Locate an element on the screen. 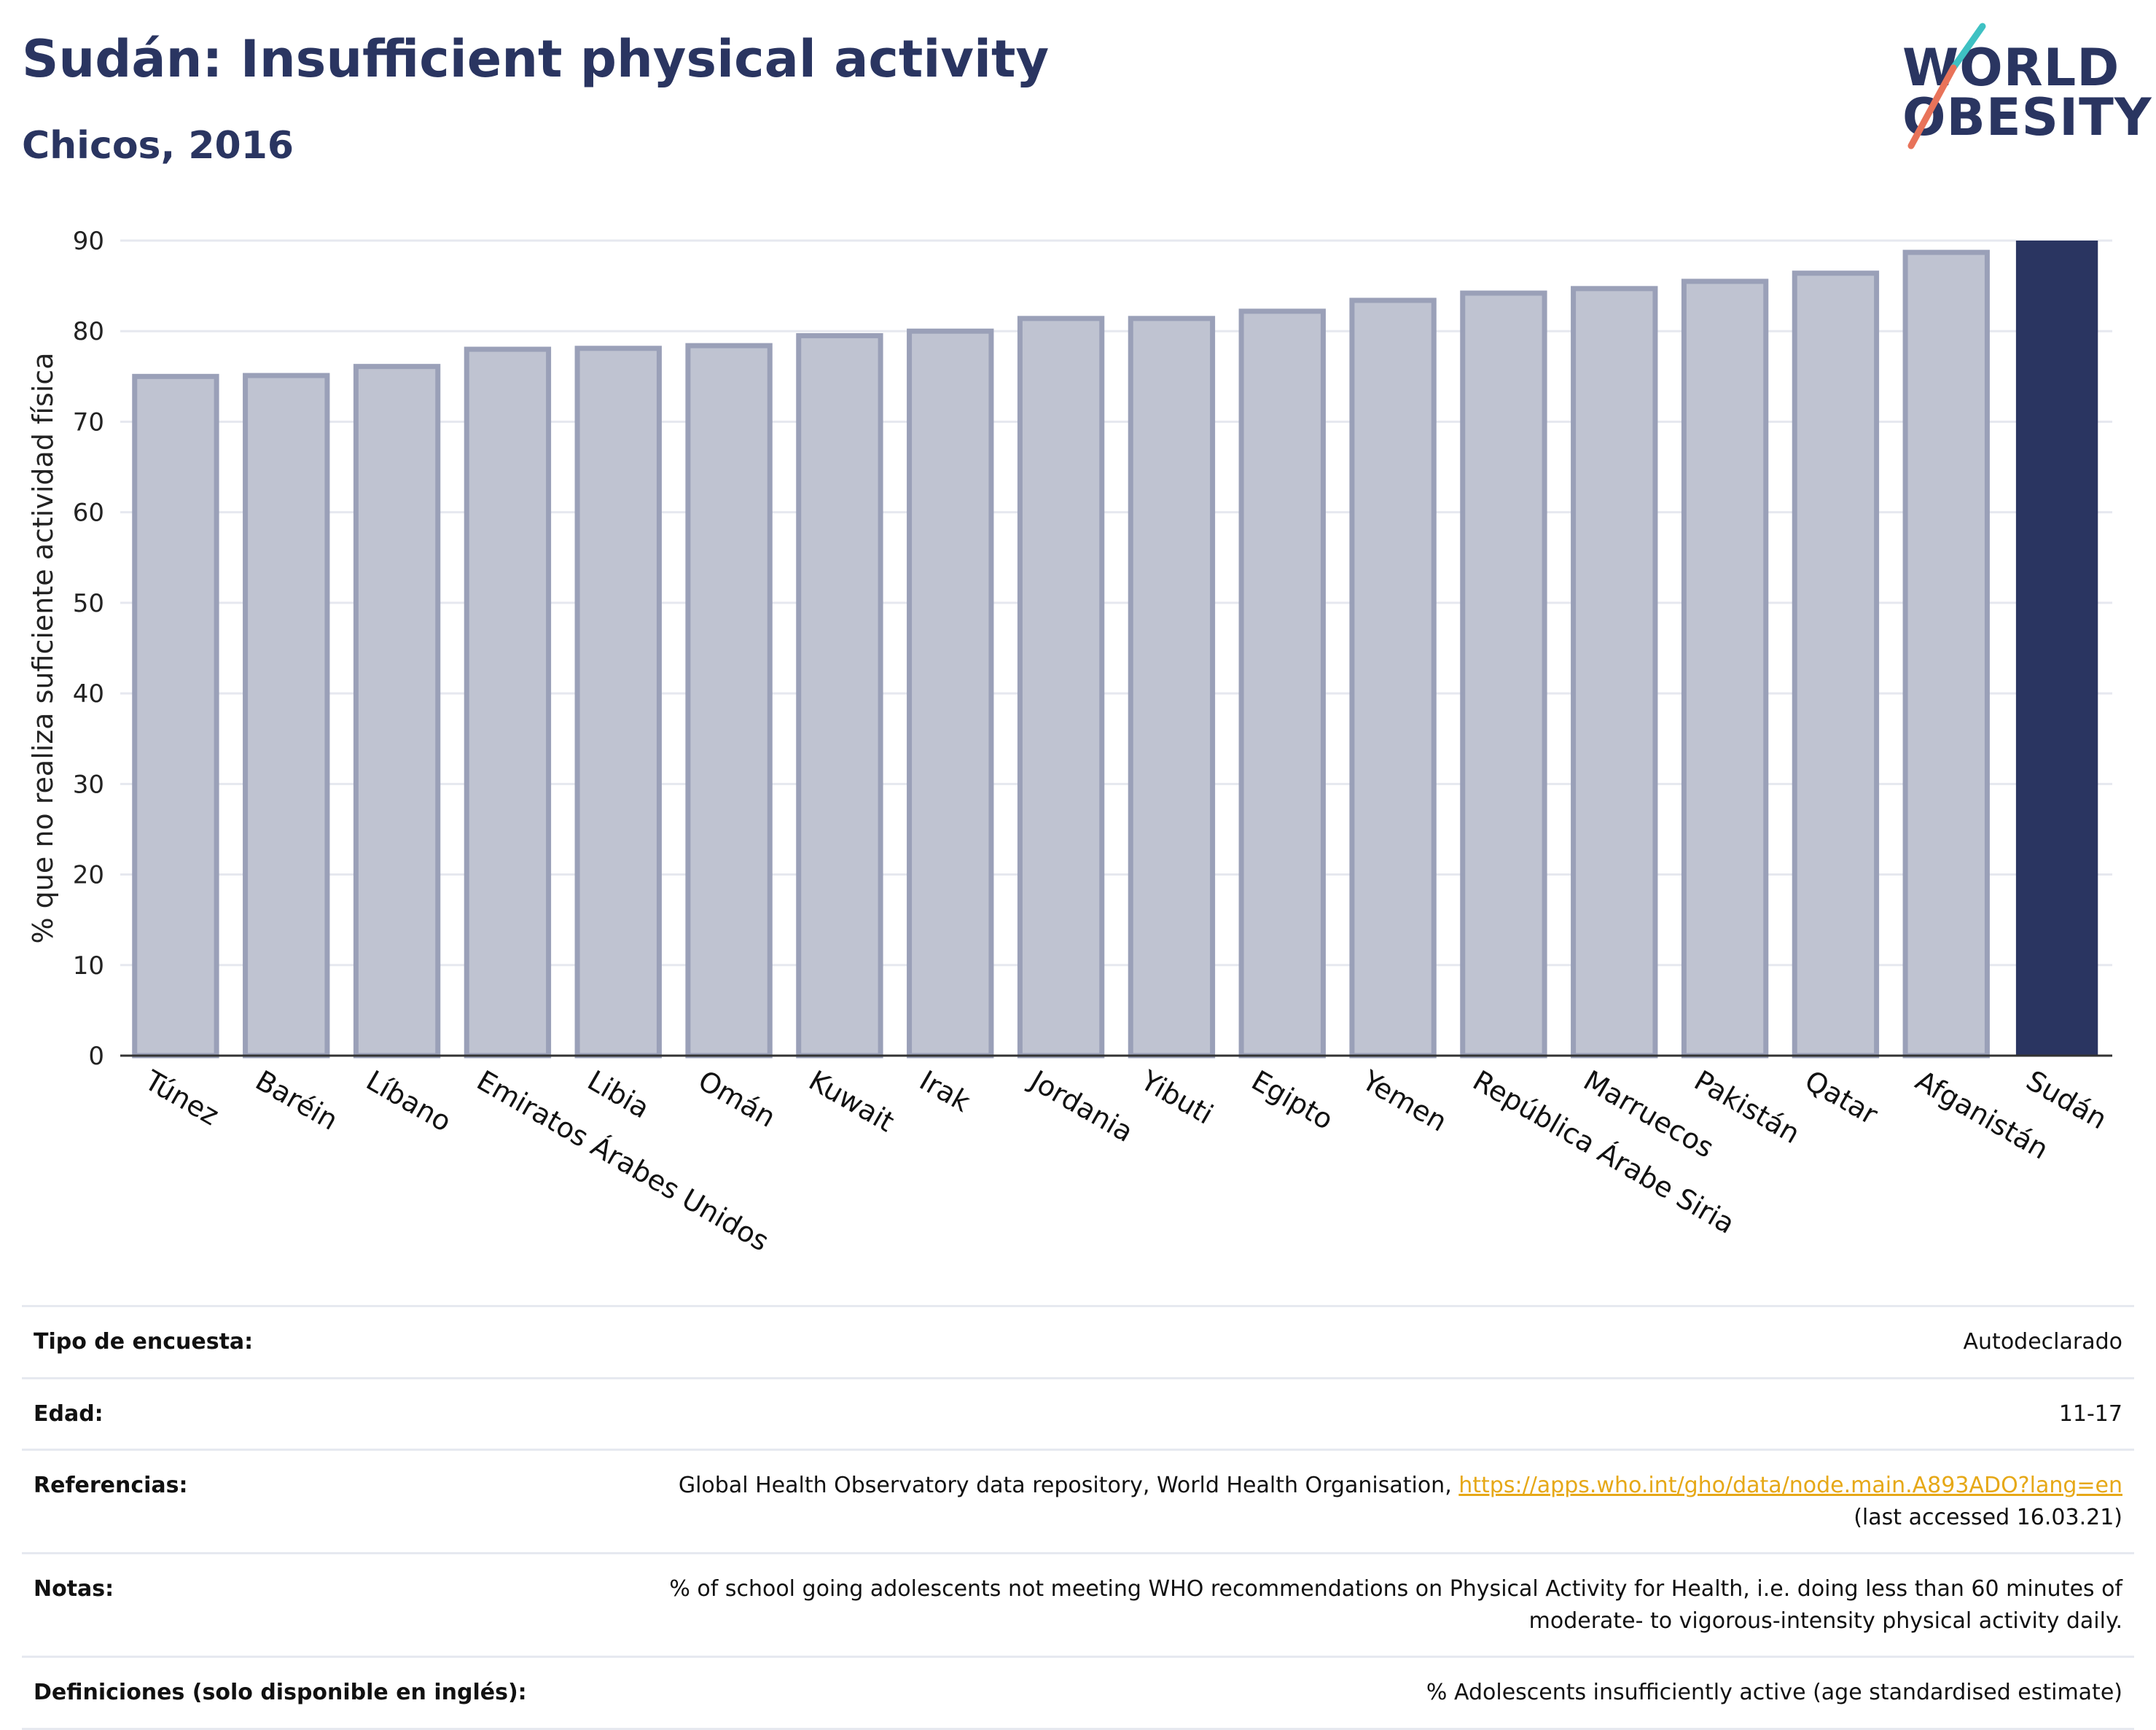 The image size is (2156, 1730). x-tick-label: Jordania is located at coordinates (1081, 1106).